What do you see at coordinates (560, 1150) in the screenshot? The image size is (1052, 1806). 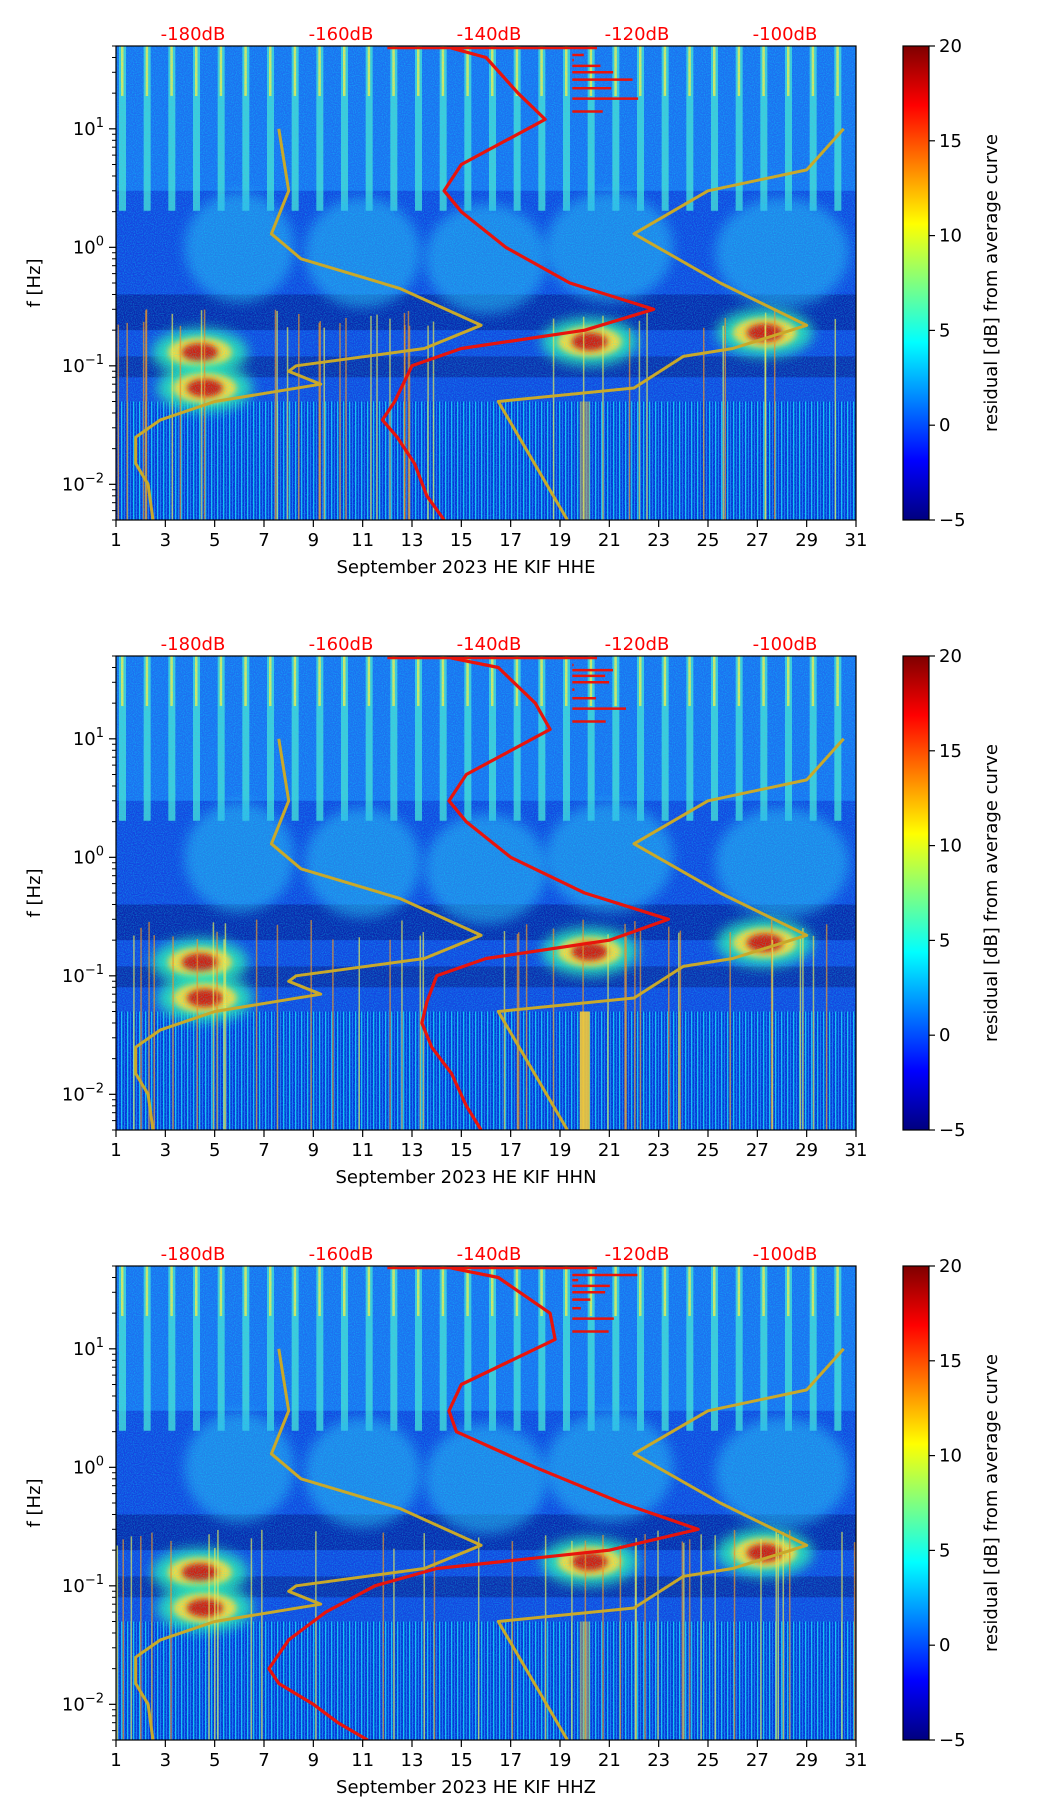 I see `x-tick-label: 19` at bounding box center [560, 1150].